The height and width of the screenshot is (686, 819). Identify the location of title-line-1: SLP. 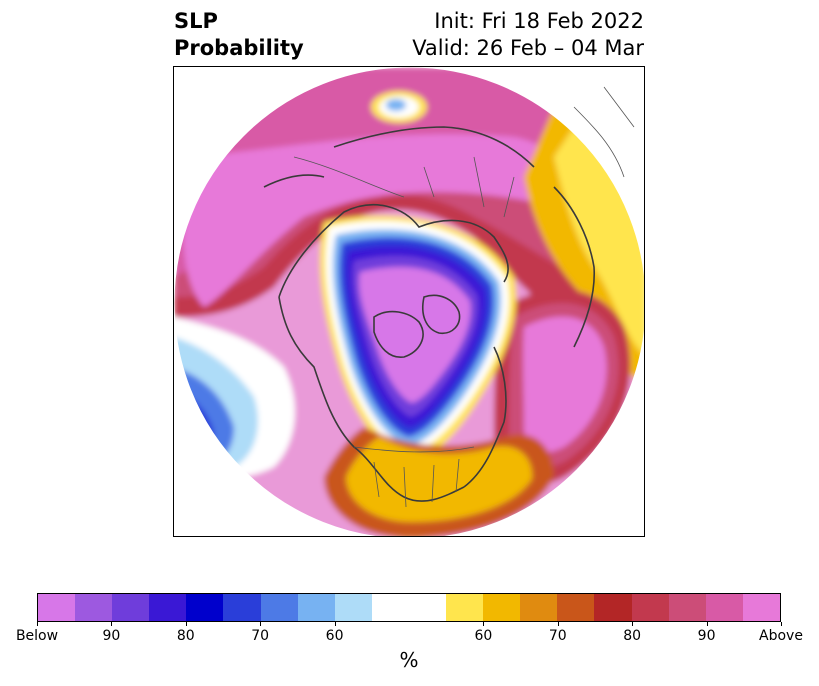
(196, 21).